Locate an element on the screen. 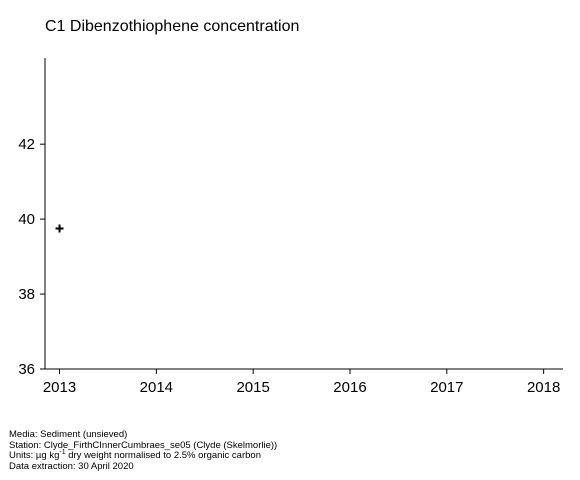 This screenshot has height=480, width=580. x-tick-label: 2015 is located at coordinates (252, 387).